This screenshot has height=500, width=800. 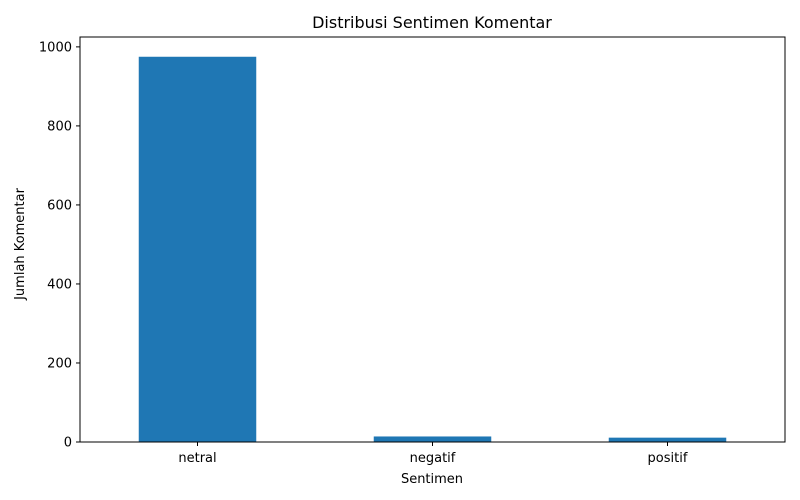 What do you see at coordinates (59, 363) in the screenshot?
I see `y-tick-label: 200` at bounding box center [59, 363].